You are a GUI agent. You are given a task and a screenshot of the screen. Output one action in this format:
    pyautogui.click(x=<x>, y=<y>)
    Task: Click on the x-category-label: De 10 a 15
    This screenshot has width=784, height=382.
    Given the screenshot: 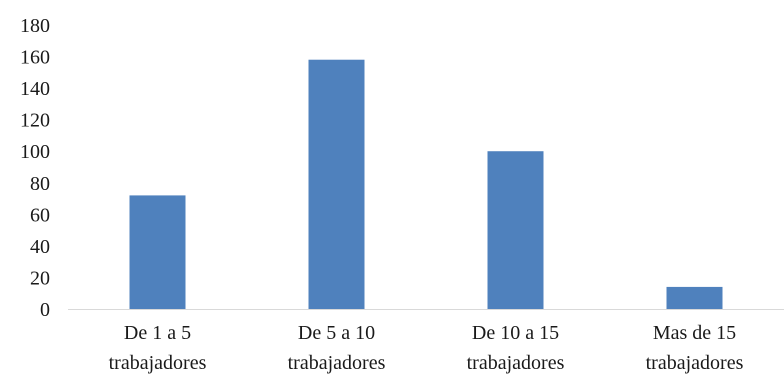 What is the action you would take?
    pyautogui.click(x=515, y=333)
    